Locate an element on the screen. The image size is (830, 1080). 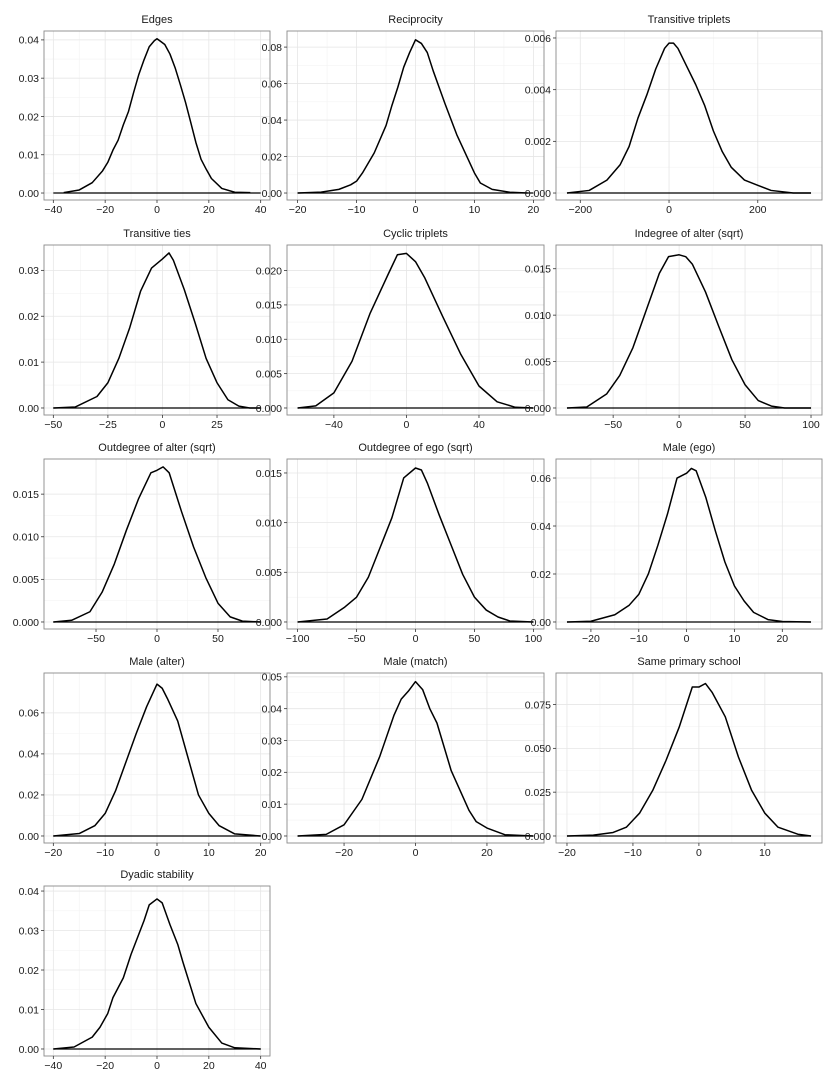
y-tick-label: 0.05 is located at coordinates (272, 678).